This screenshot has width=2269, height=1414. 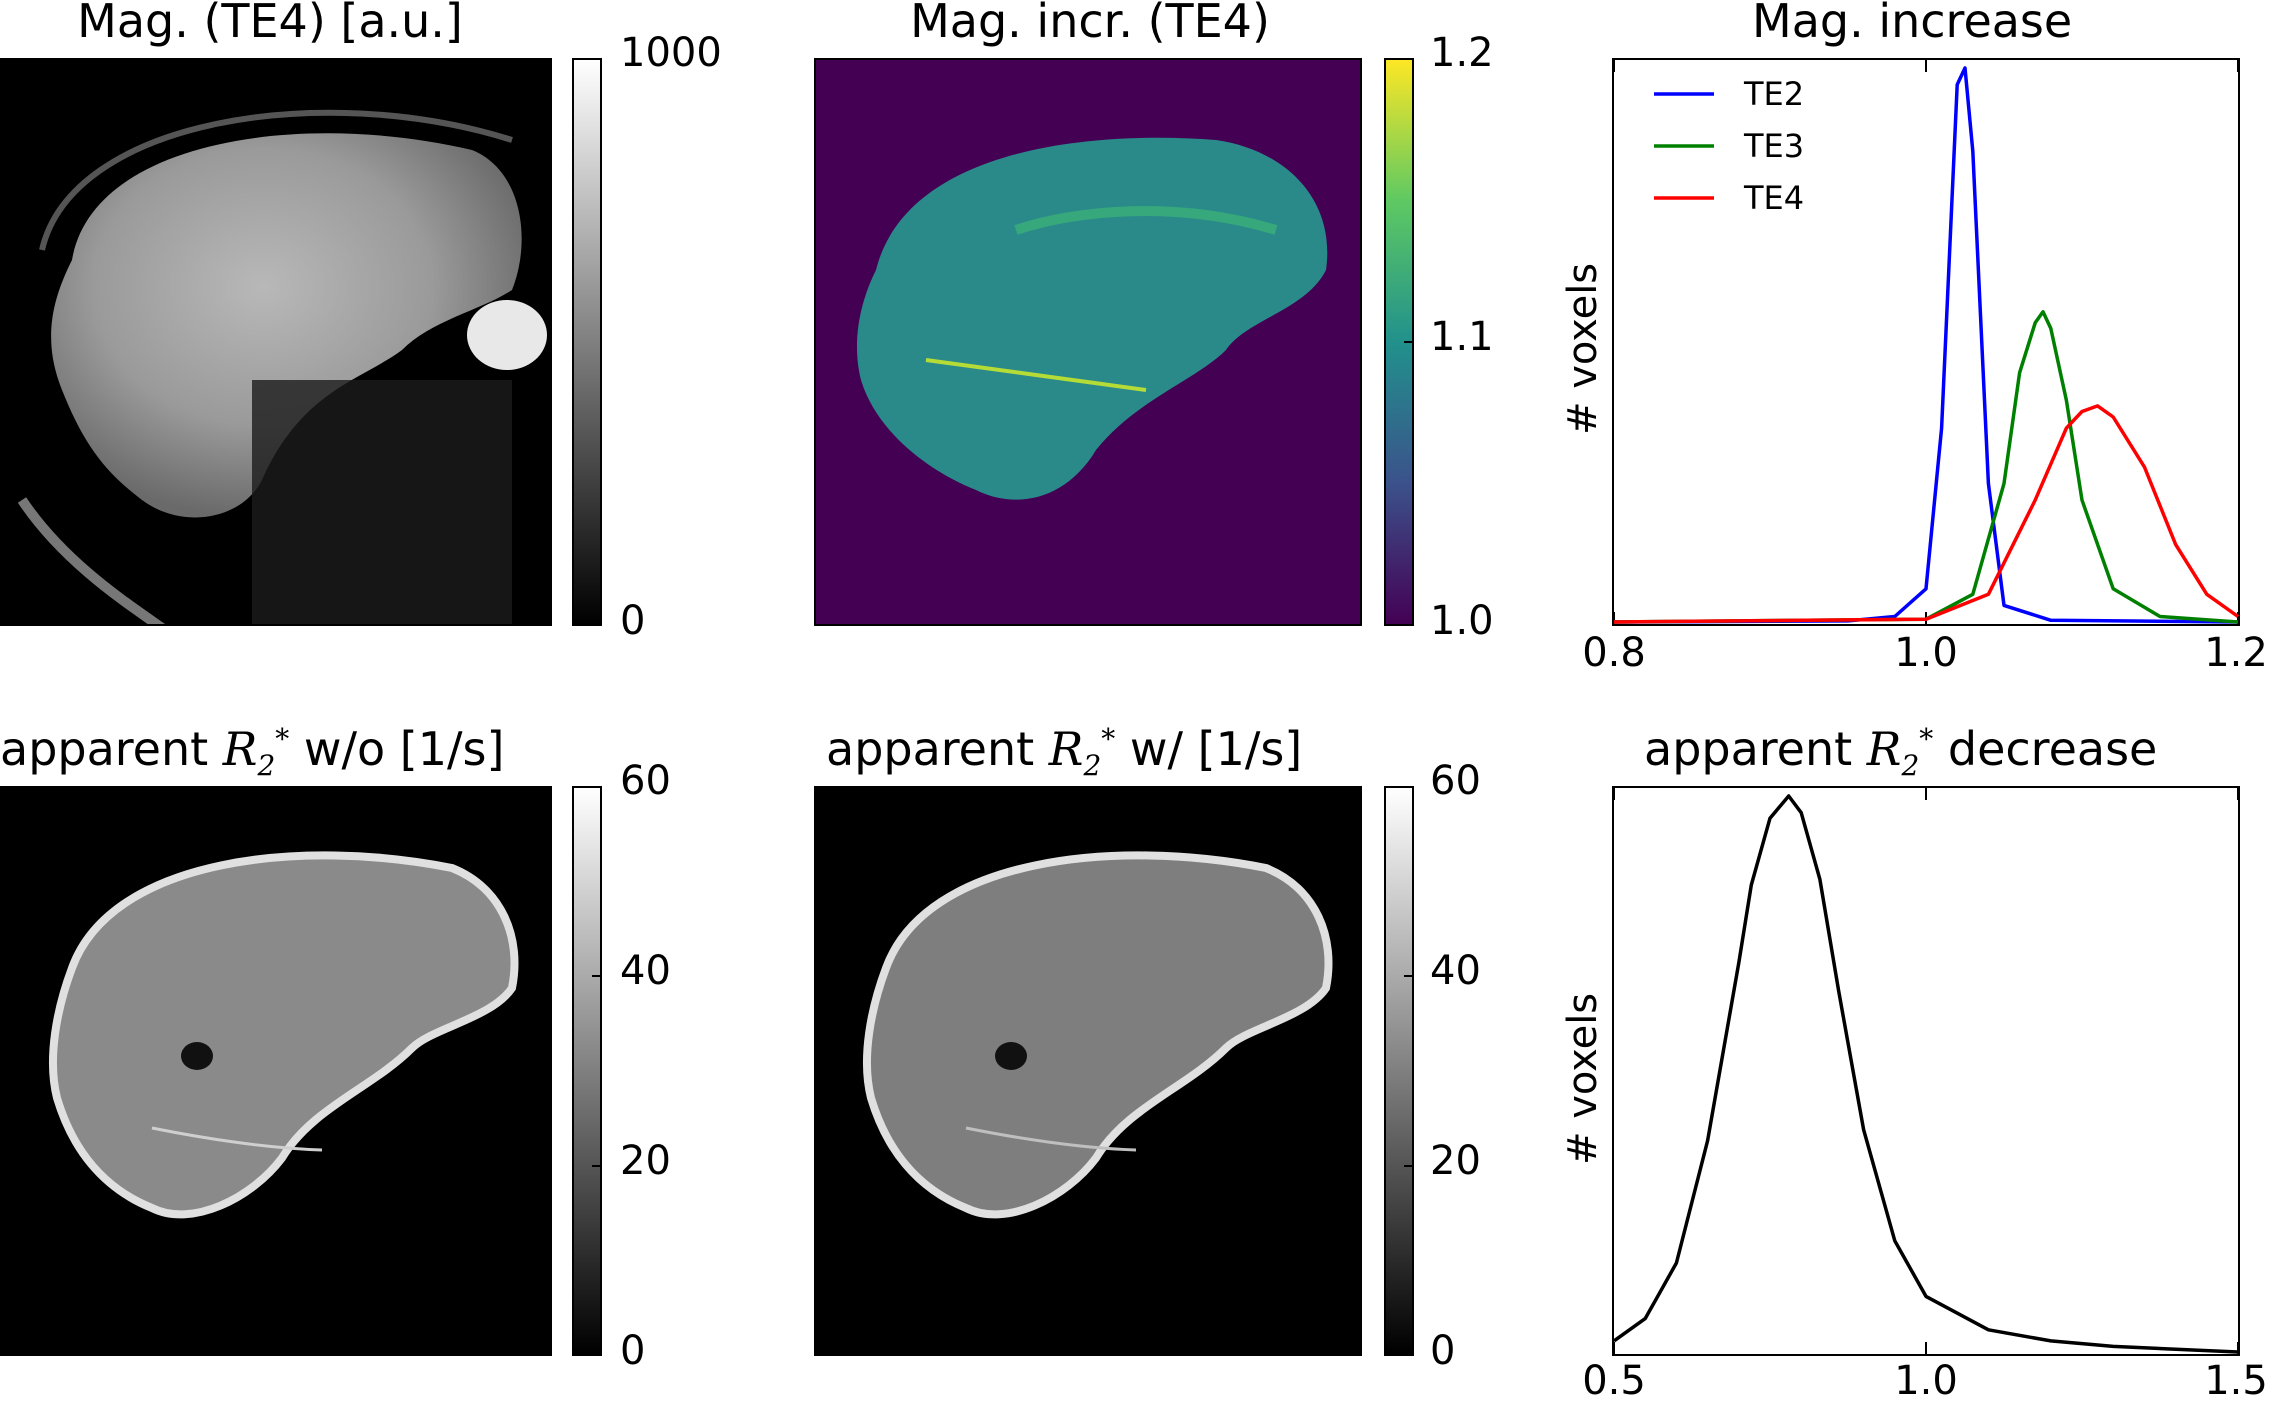 I want to click on brain-magnitude-illustration, so click(x=282, y=366).